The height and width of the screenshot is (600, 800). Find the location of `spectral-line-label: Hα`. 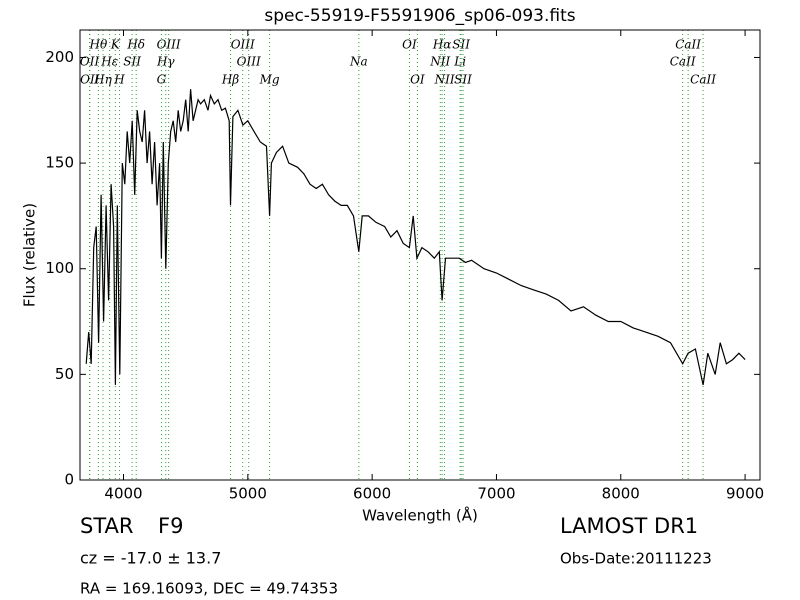

spectral-line-label: Hα is located at coordinates (442, 45).